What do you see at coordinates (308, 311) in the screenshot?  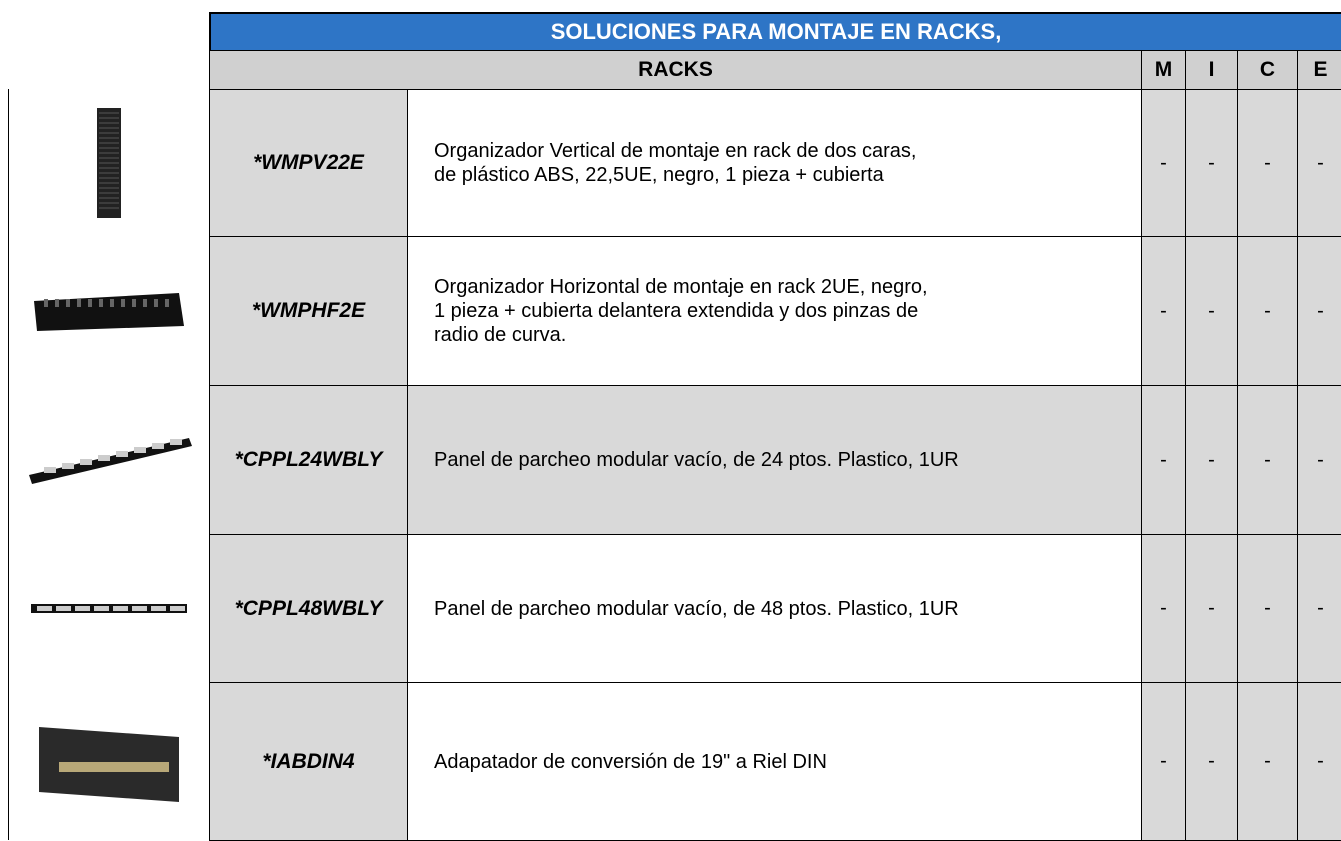 I see `product-code: *WMPHF2E` at bounding box center [308, 311].